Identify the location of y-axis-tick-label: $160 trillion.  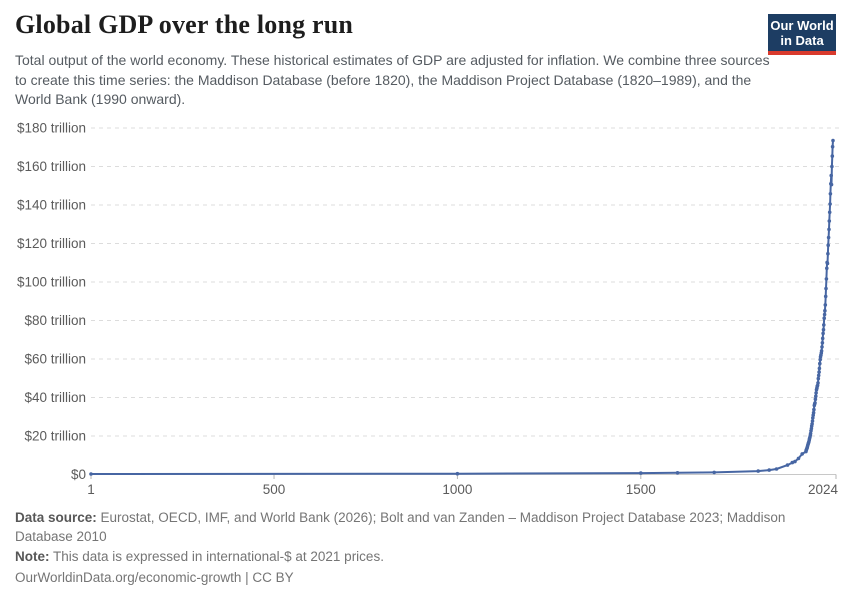
(51, 166).